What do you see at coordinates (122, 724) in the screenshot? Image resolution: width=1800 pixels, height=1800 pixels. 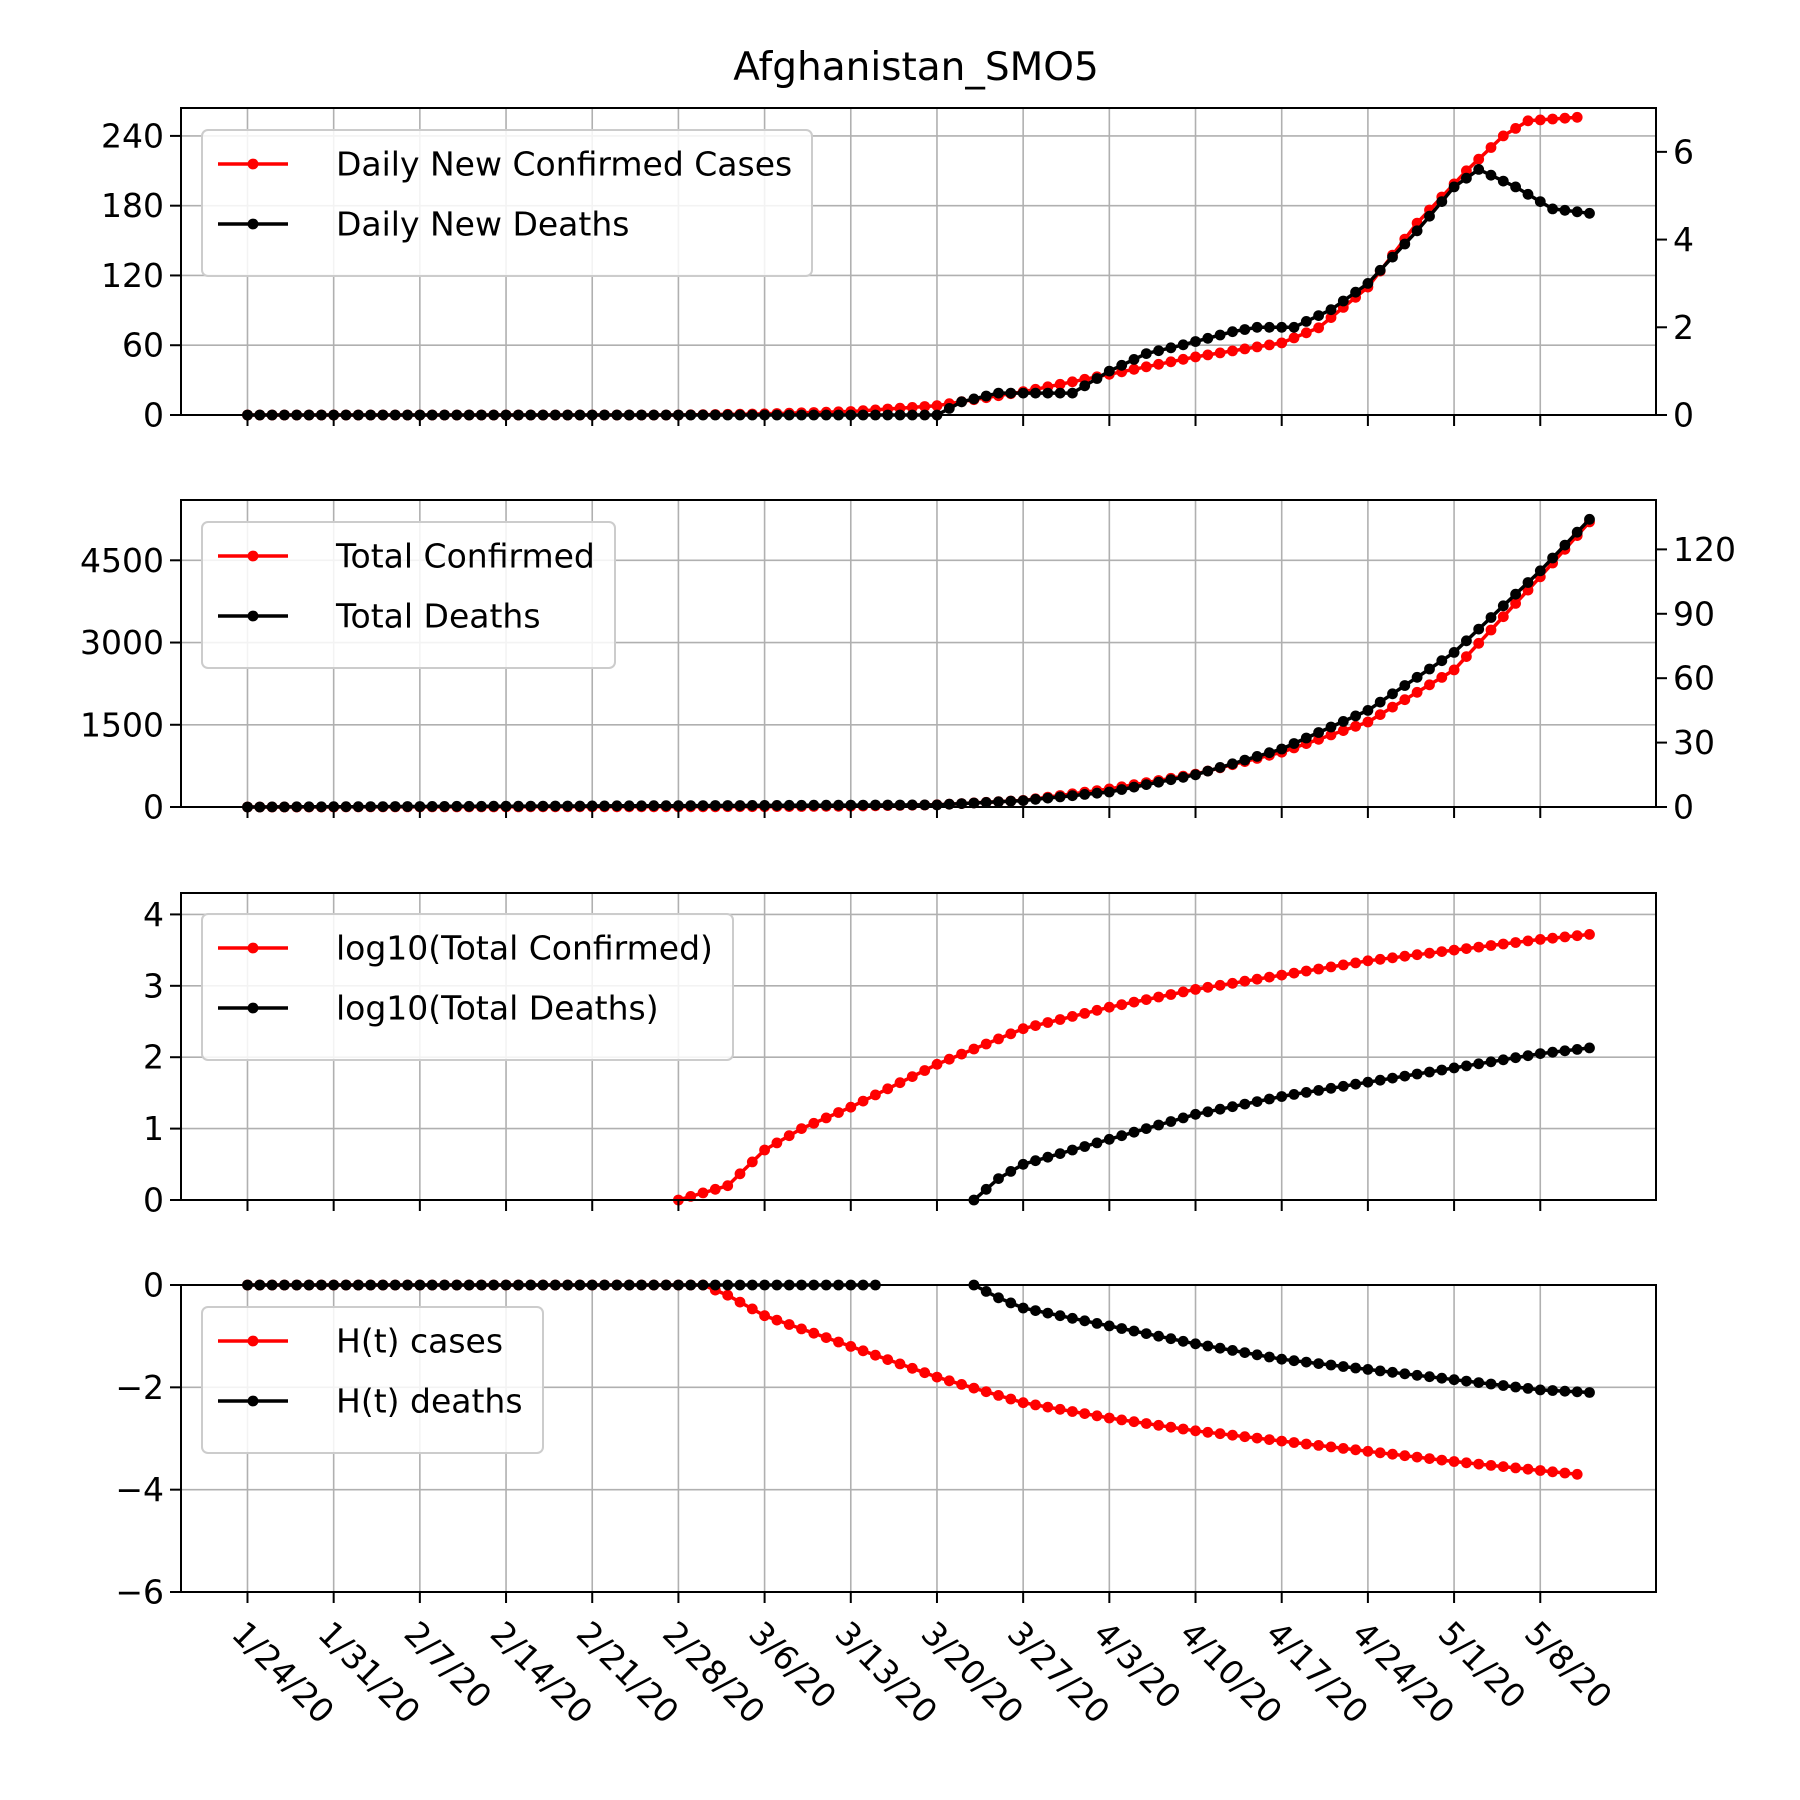 I see `y-tick-label: 1500` at bounding box center [122, 724].